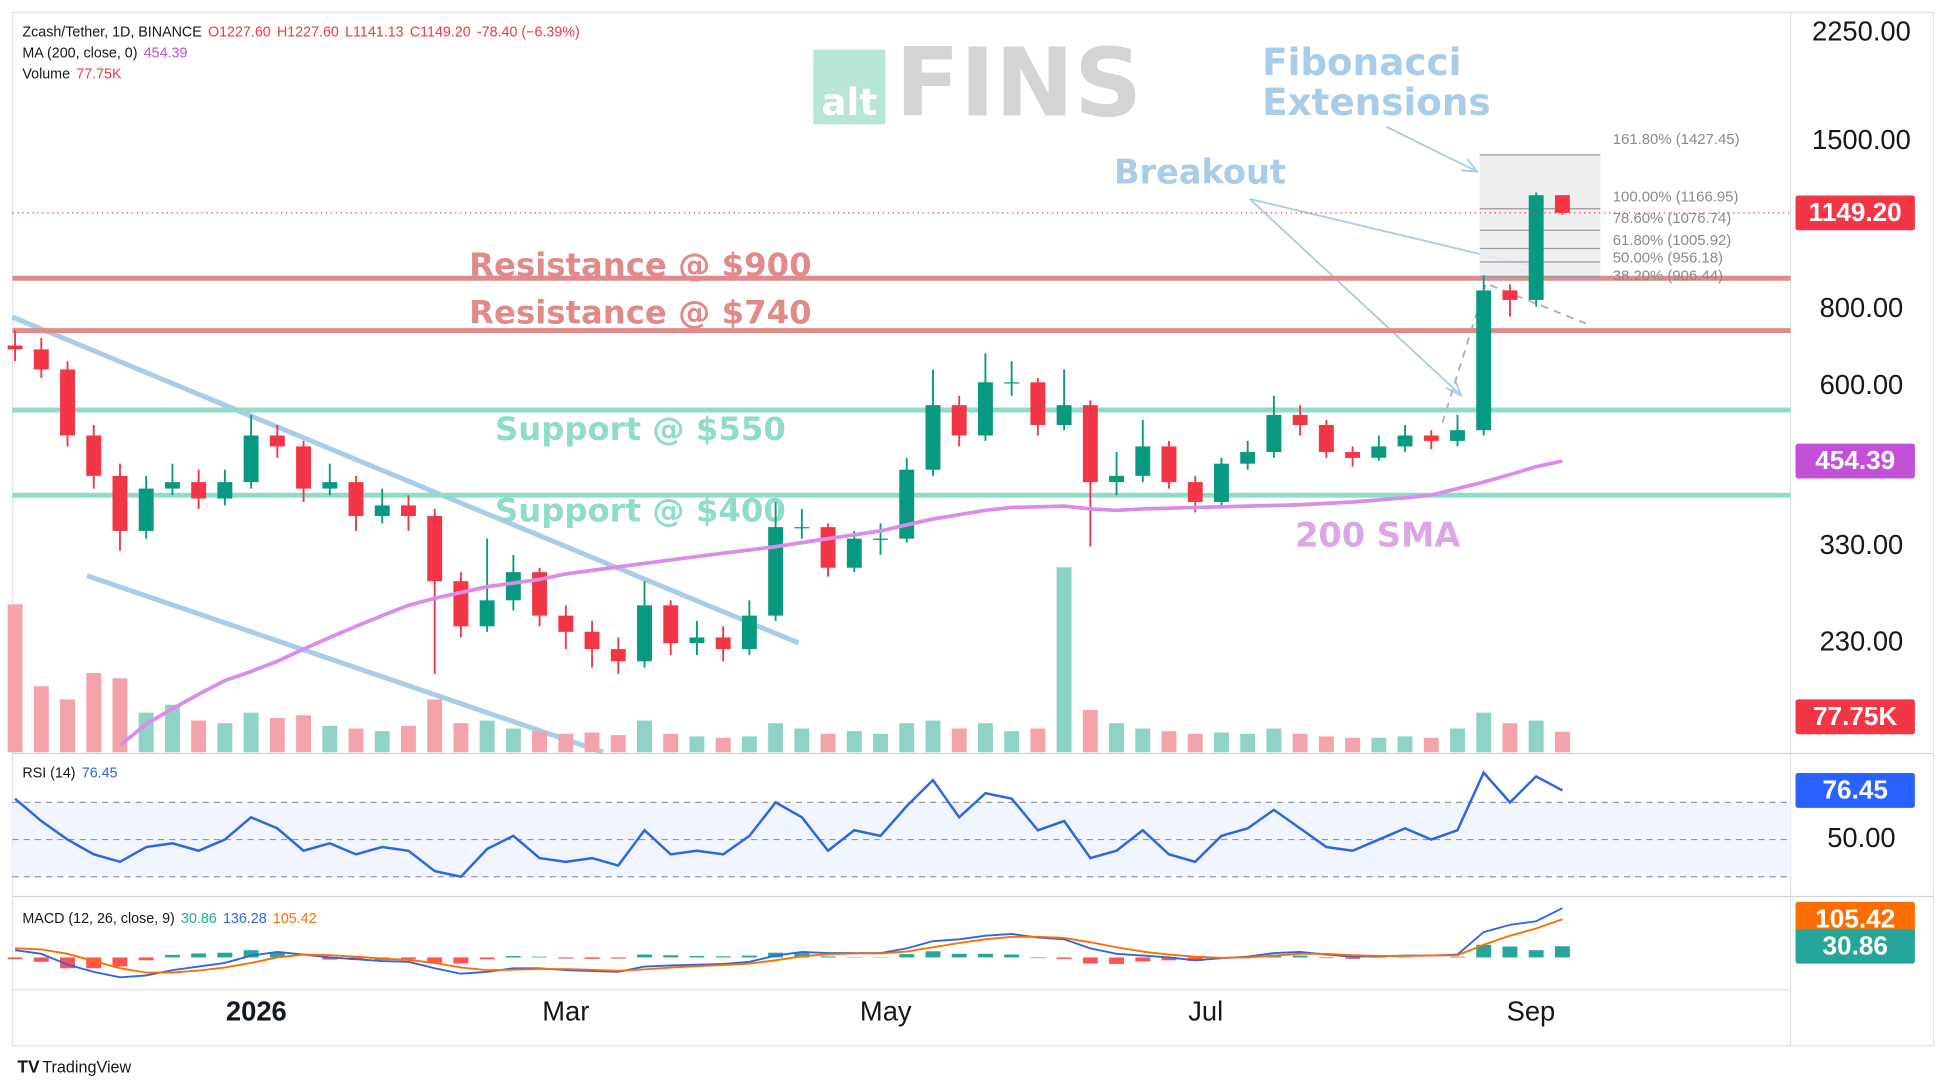  I want to click on legend-item: C1149.20, so click(440, 32).